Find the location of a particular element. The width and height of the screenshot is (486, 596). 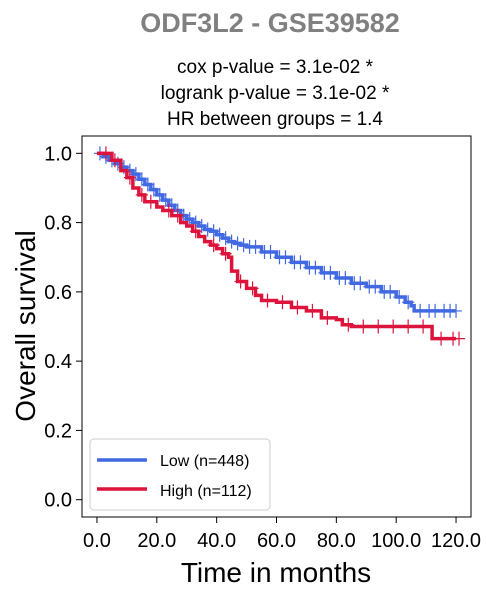

subtitle-logrank-pvalue: logrank p-value = 3.1e-02 * is located at coordinates (275, 93).